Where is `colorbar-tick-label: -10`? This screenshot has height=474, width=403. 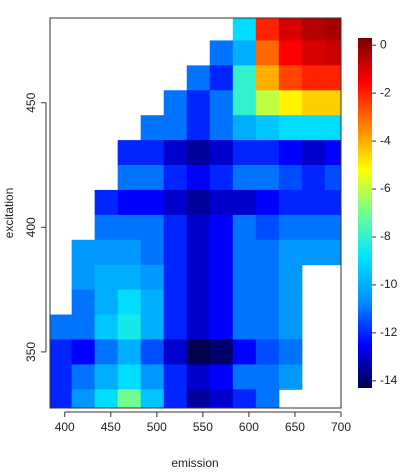
colorbar-tick-label: -10 is located at coordinates (389, 284).